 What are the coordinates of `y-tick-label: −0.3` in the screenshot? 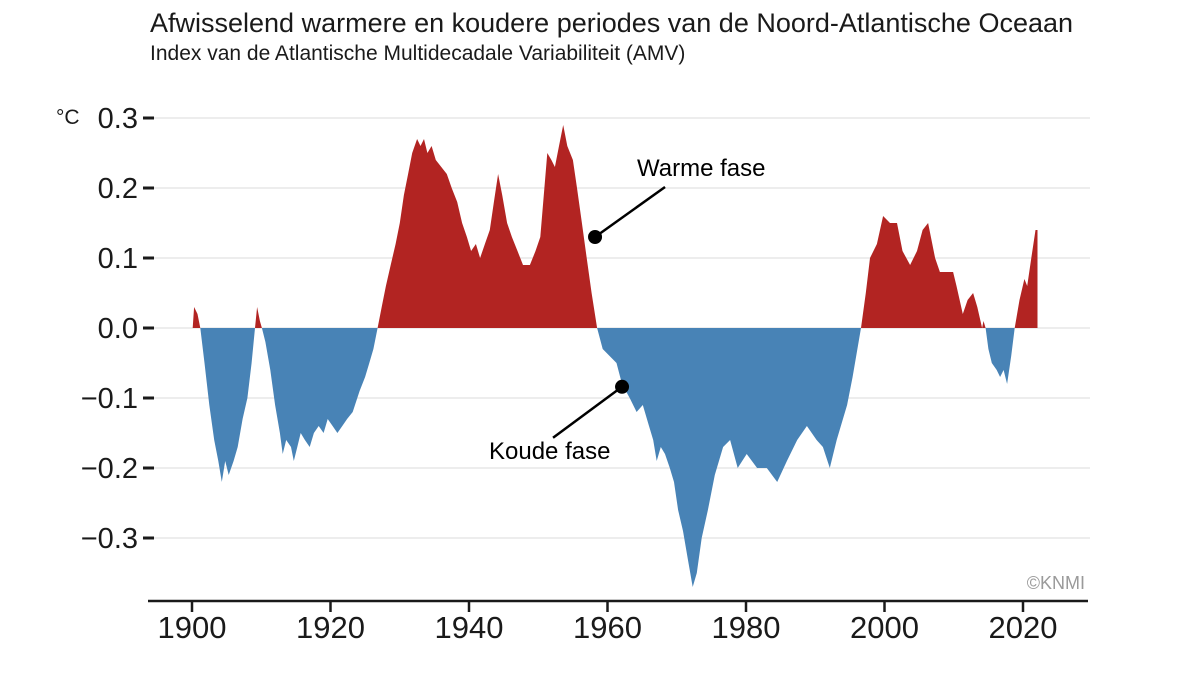 It's located at (109, 539).